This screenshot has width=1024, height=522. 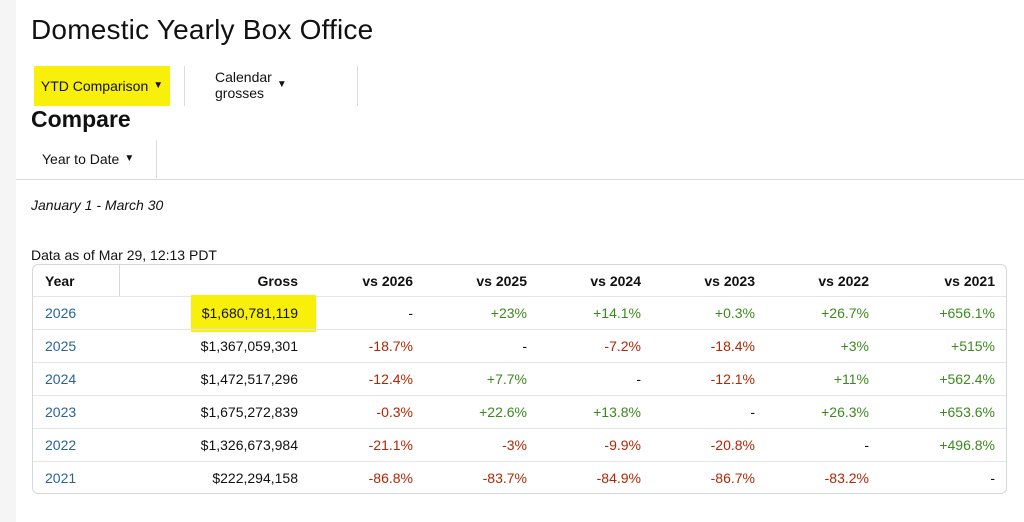 What do you see at coordinates (843, 281) in the screenshot?
I see `header-vs-2022: vs 2022` at bounding box center [843, 281].